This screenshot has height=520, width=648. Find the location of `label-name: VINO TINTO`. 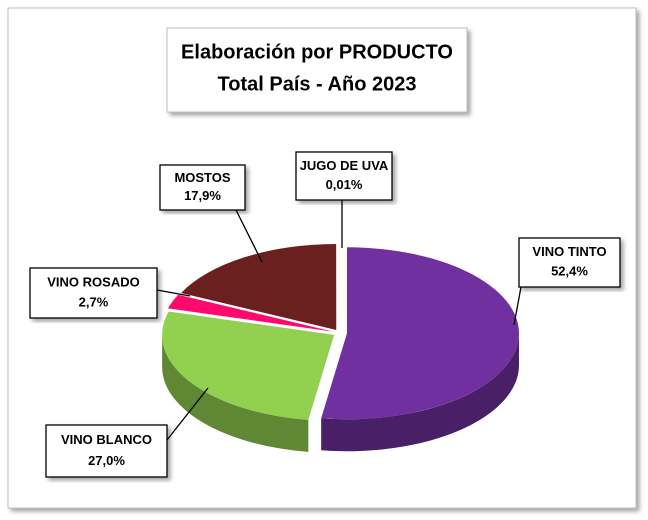

label-name: VINO TINTO is located at coordinates (569, 251).